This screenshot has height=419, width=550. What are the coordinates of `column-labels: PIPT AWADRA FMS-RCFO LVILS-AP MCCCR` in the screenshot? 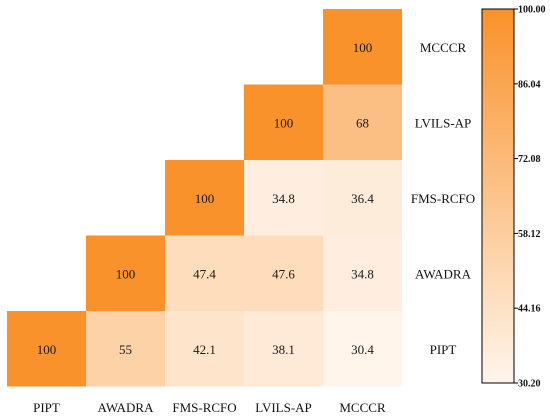 It's located at (209, 407).